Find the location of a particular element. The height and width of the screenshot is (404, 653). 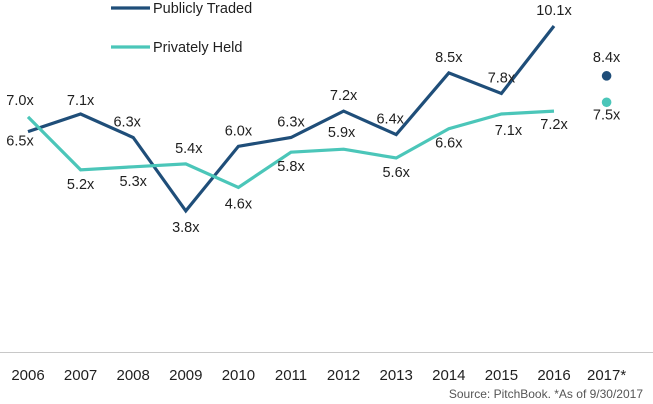

x-tick-label-2016: 2016 is located at coordinates (553, 375).